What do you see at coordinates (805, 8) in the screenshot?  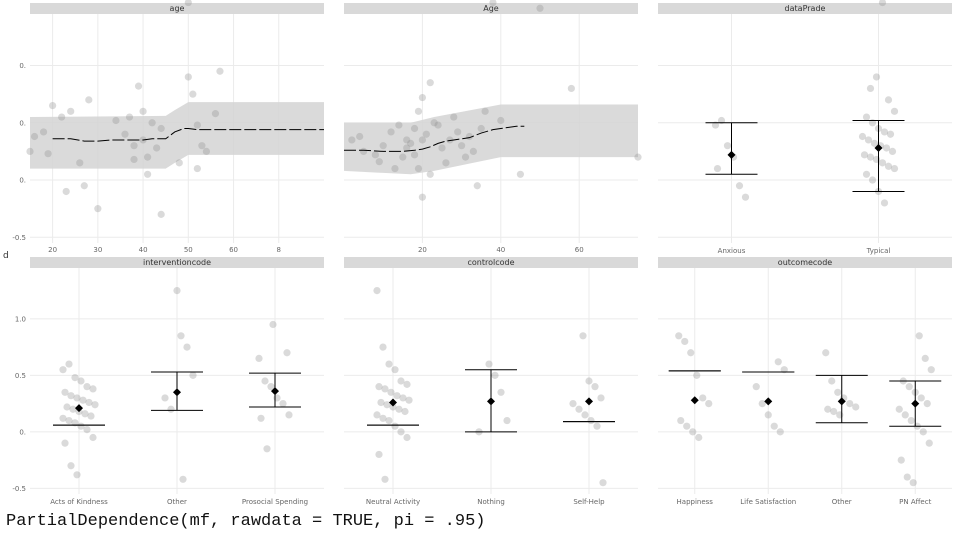 I see `panel-strip-label: dataPrade` at bounding box center [805, 8].